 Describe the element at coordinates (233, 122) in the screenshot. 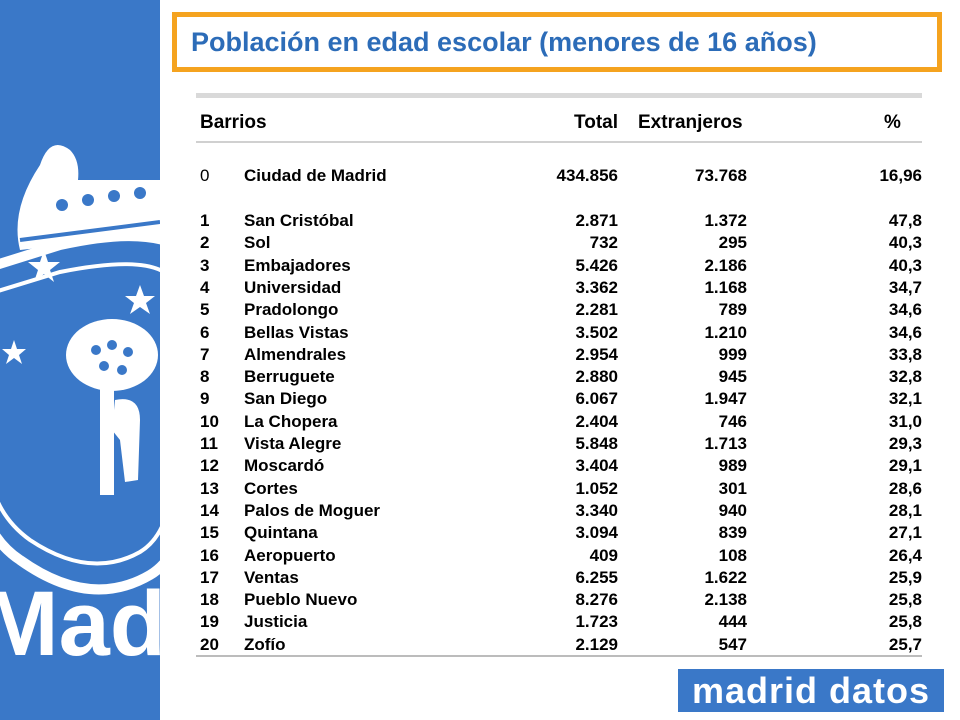

I see `header-barrios: Barrios` at that location.